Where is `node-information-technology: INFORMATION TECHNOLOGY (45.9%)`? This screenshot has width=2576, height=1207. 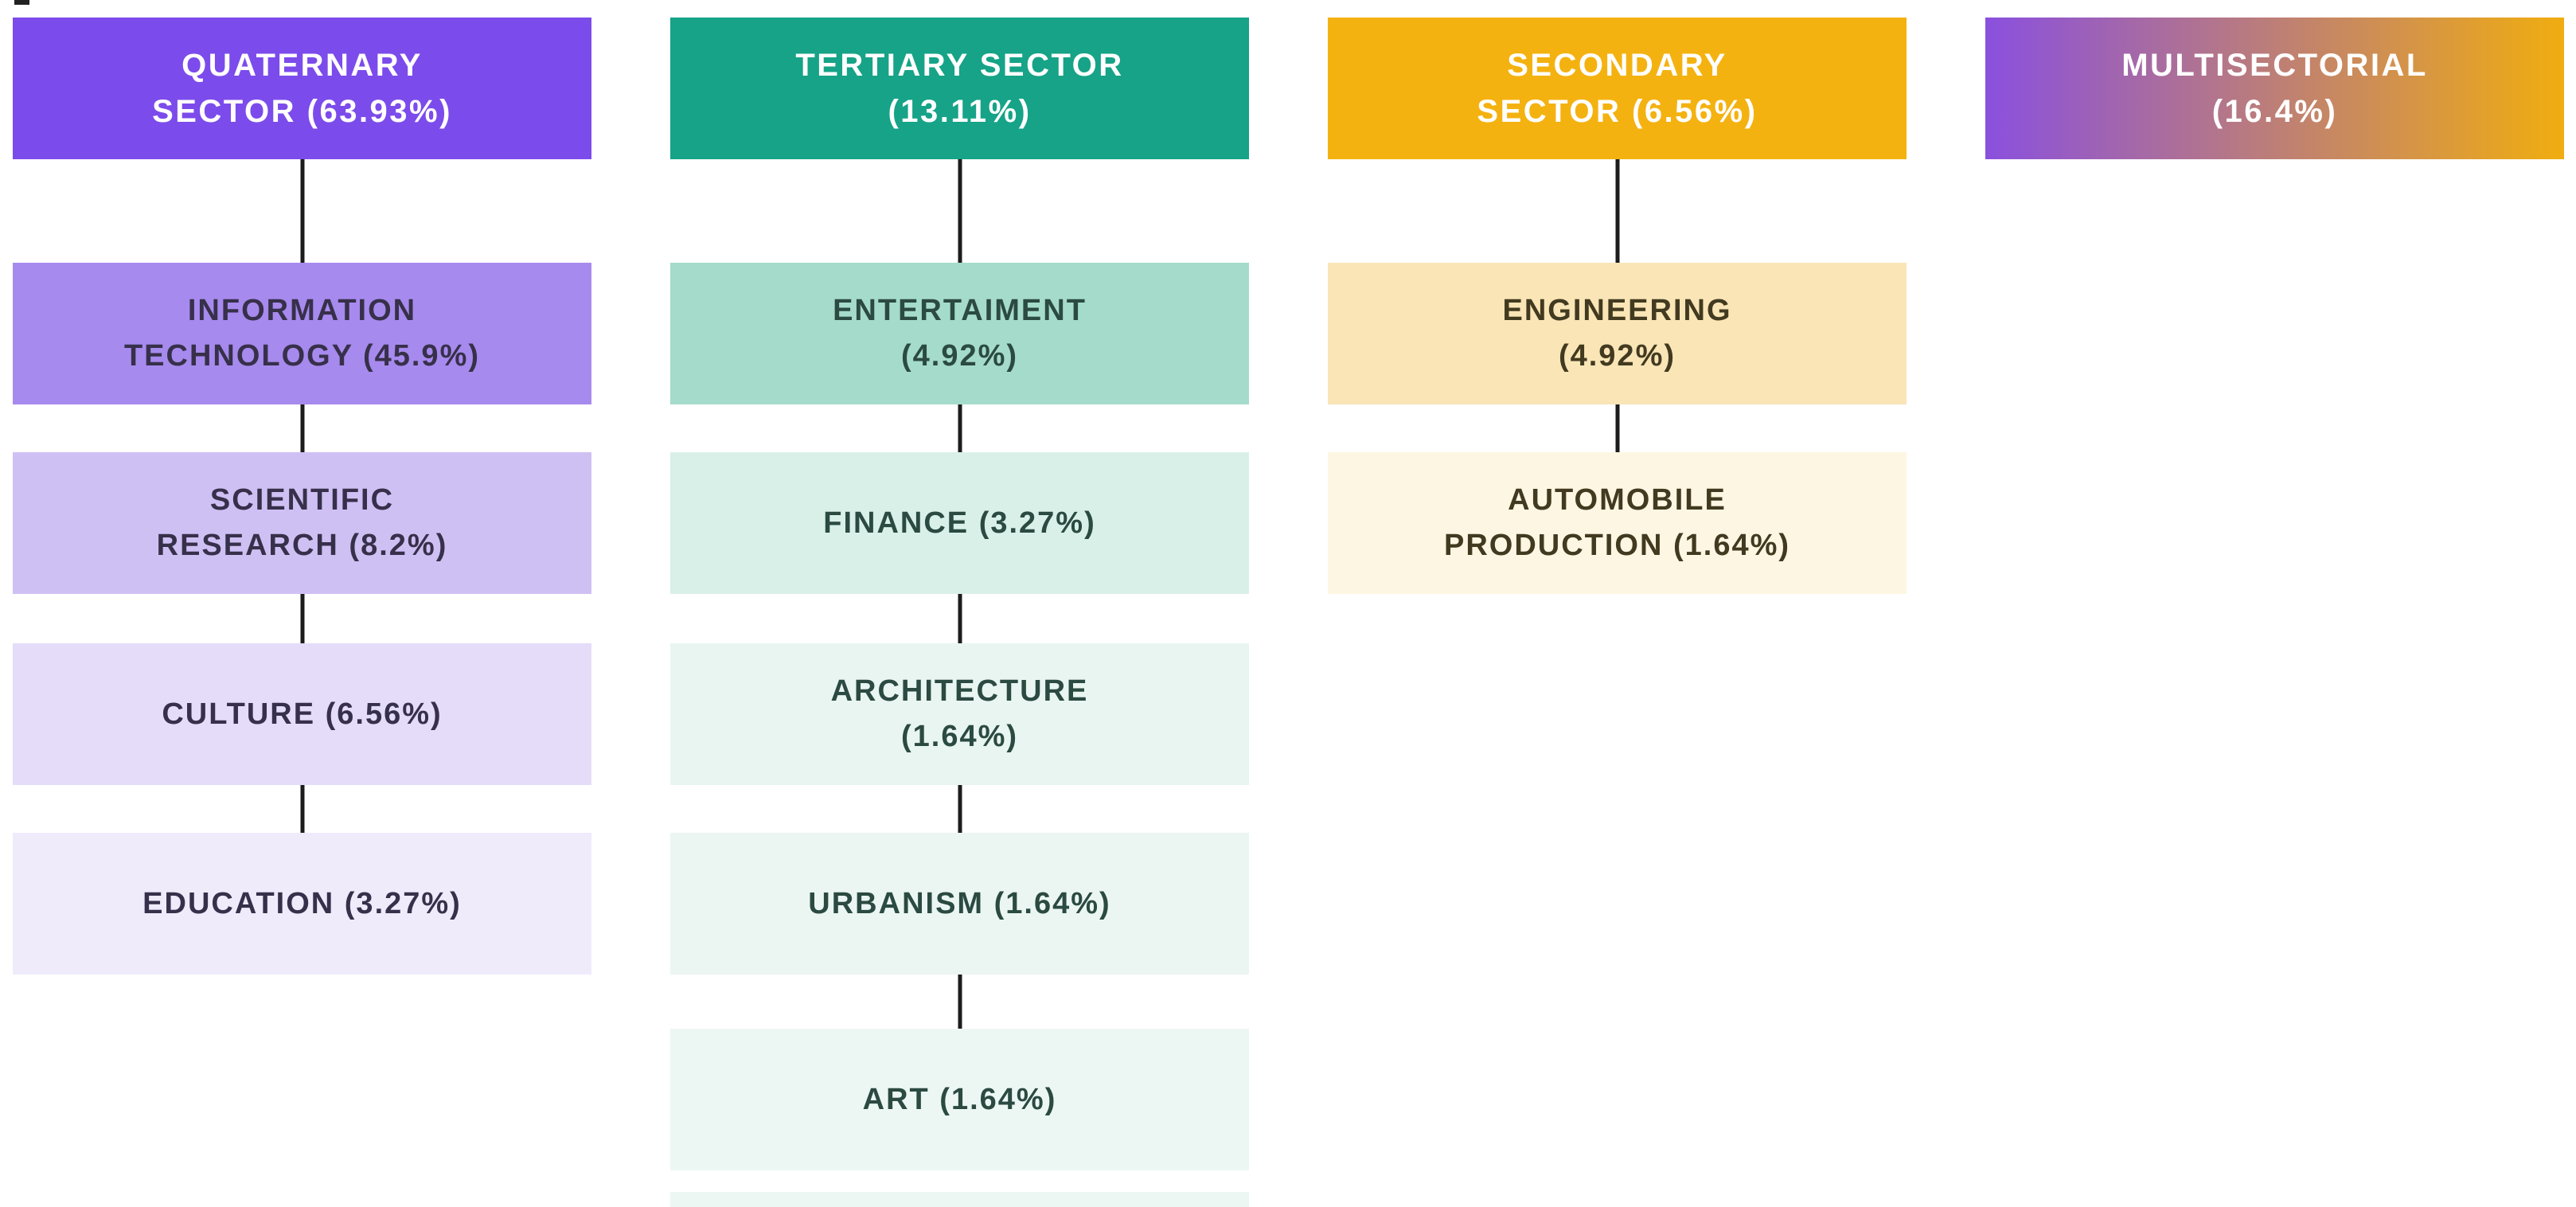 node-information-technology: INFORMATION TECHNOLOGY (45.9%) is located at coordinates (302, 333).